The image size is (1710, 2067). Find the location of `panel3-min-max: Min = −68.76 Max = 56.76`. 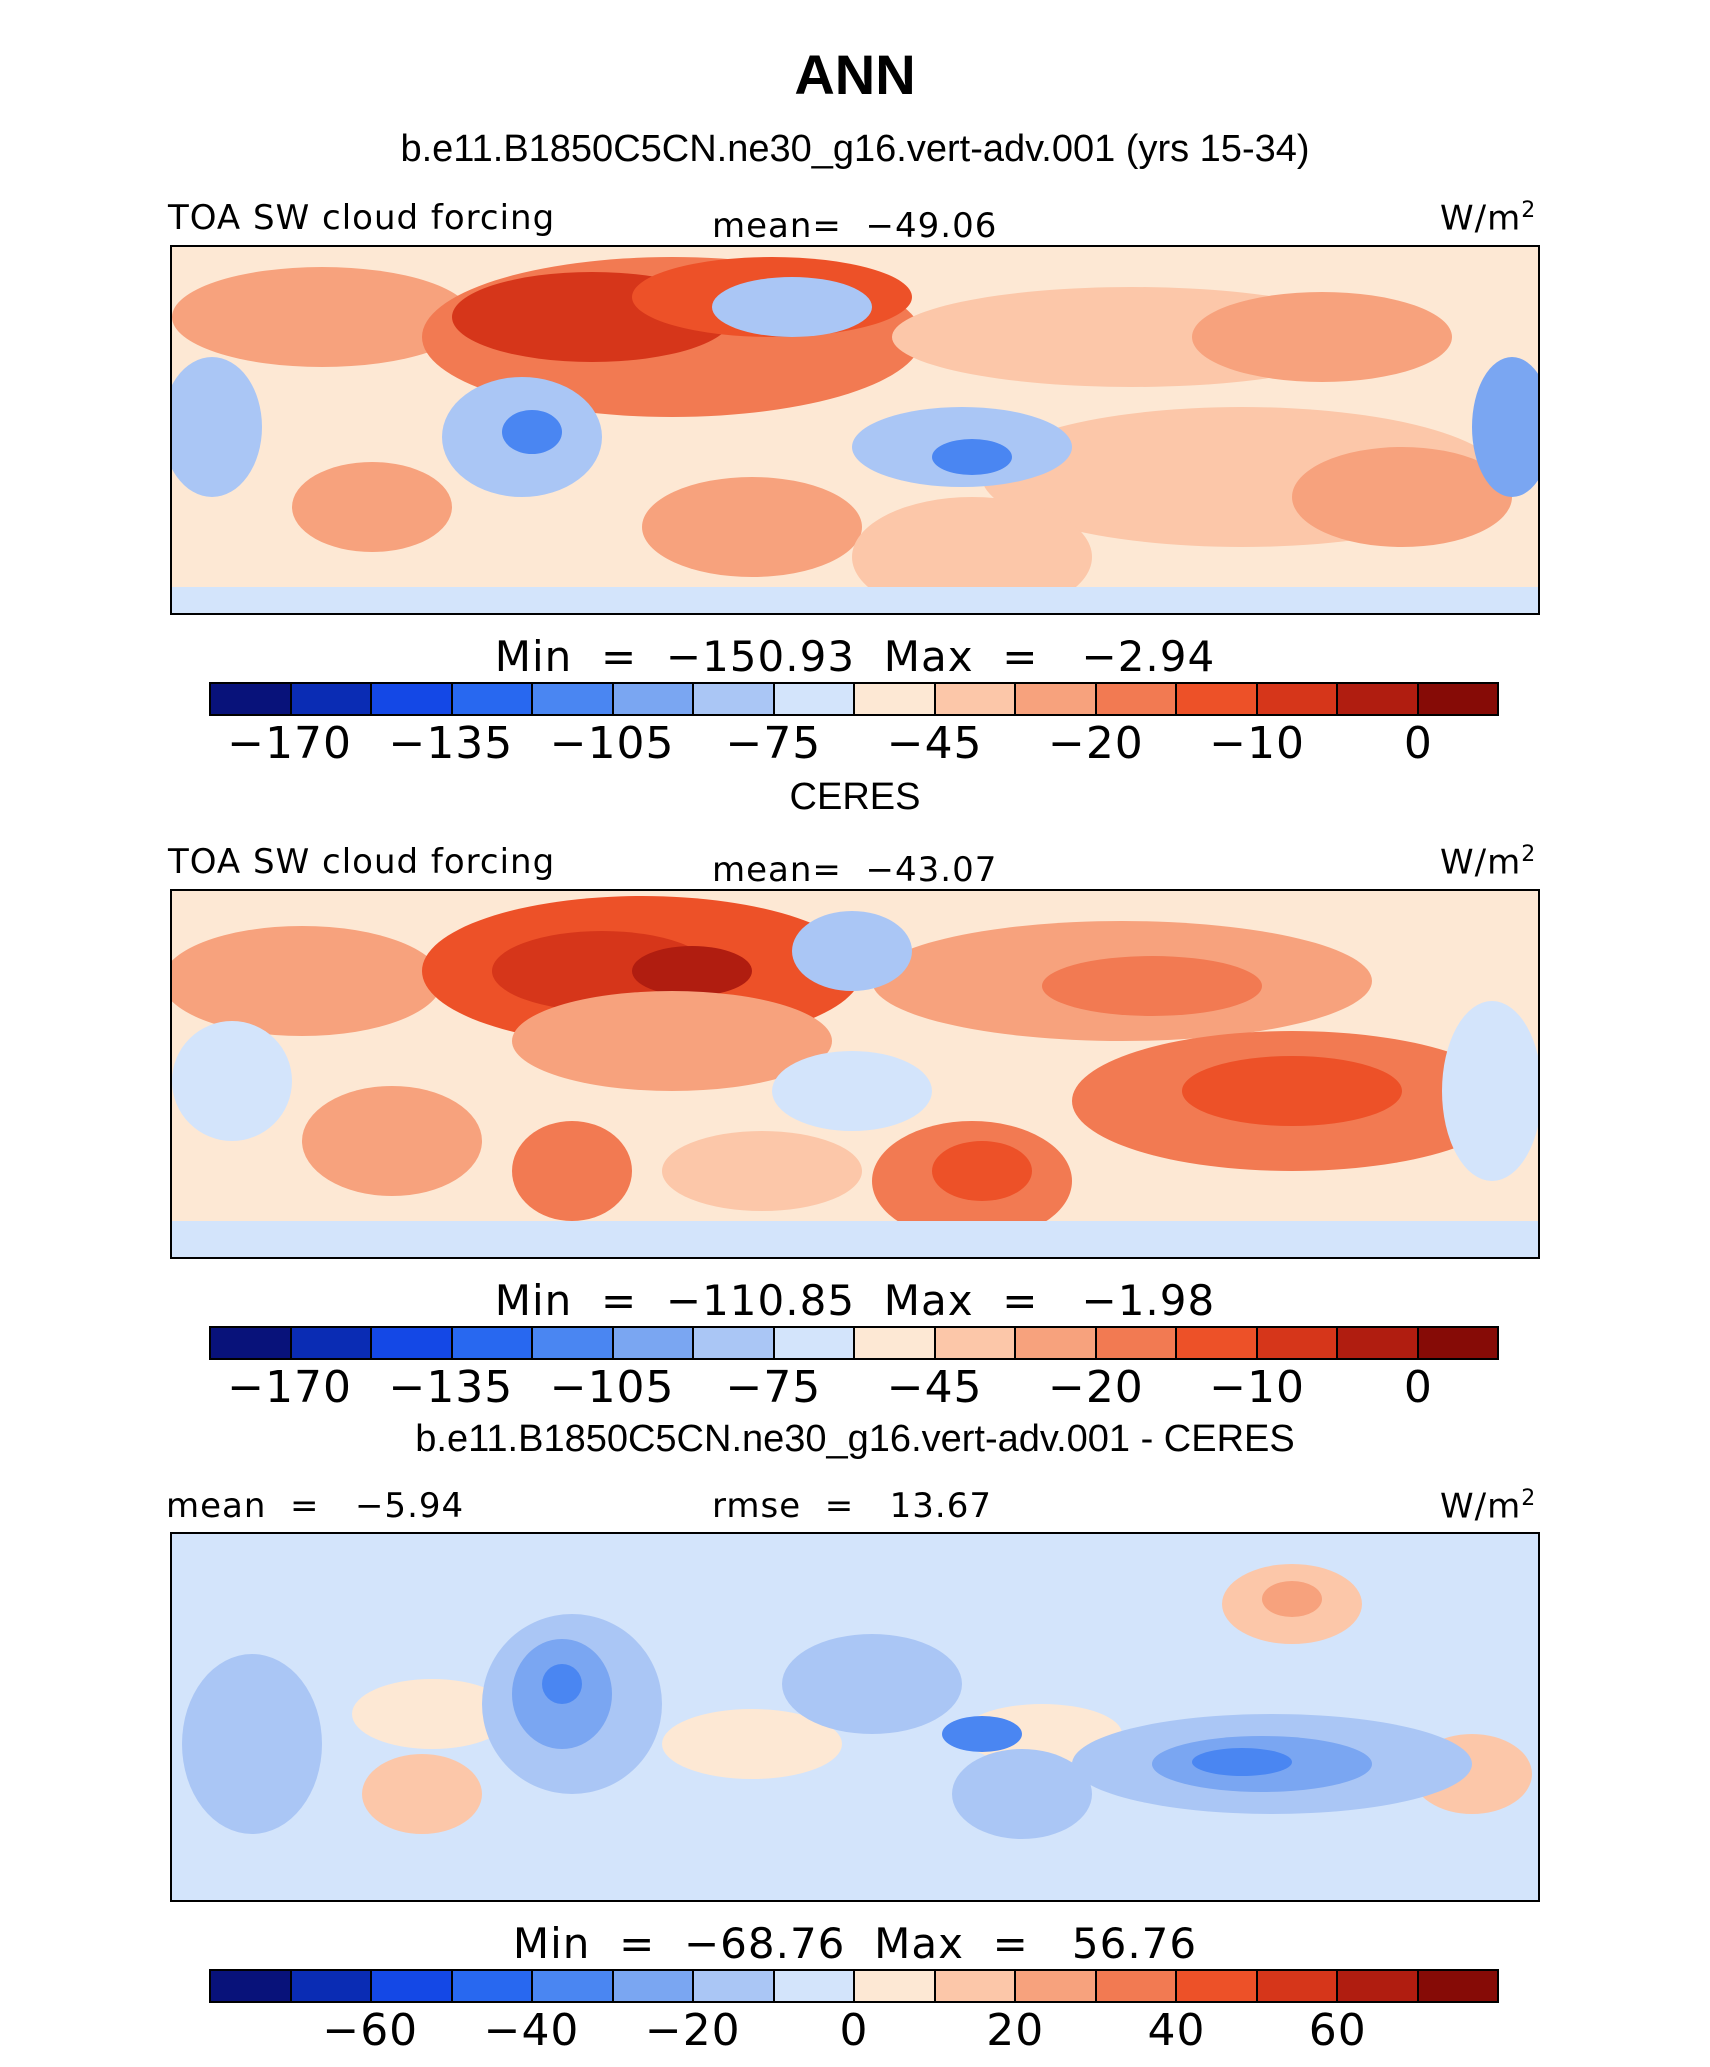

panel3-min-max: Min = −68.76 Max = 56.76 is located at coordinates (855, 1943).